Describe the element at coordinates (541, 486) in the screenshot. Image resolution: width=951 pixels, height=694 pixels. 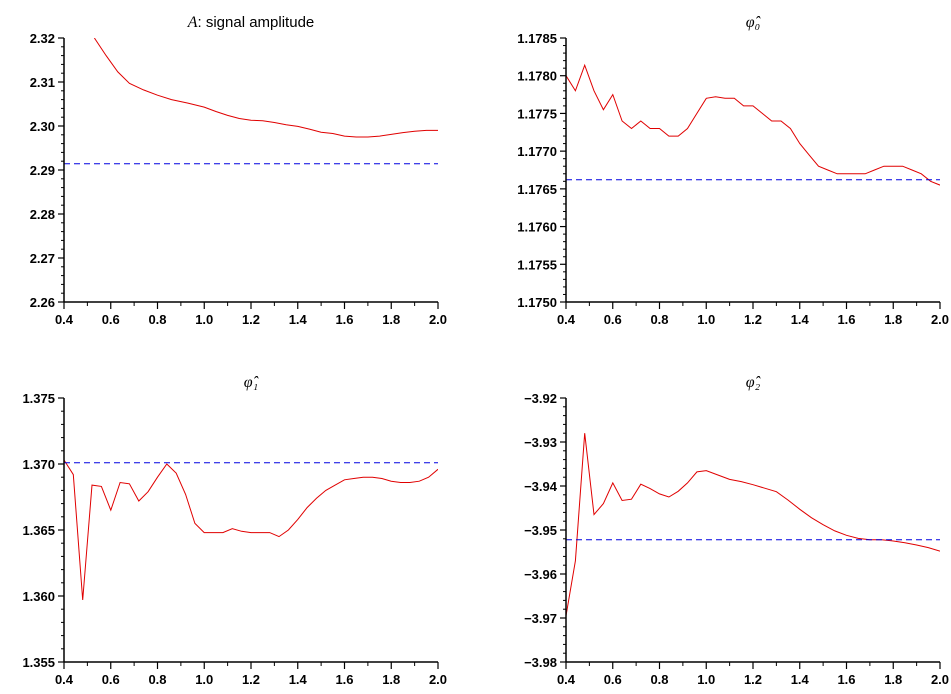
I see `y-tick-label: −3.94` at that location.